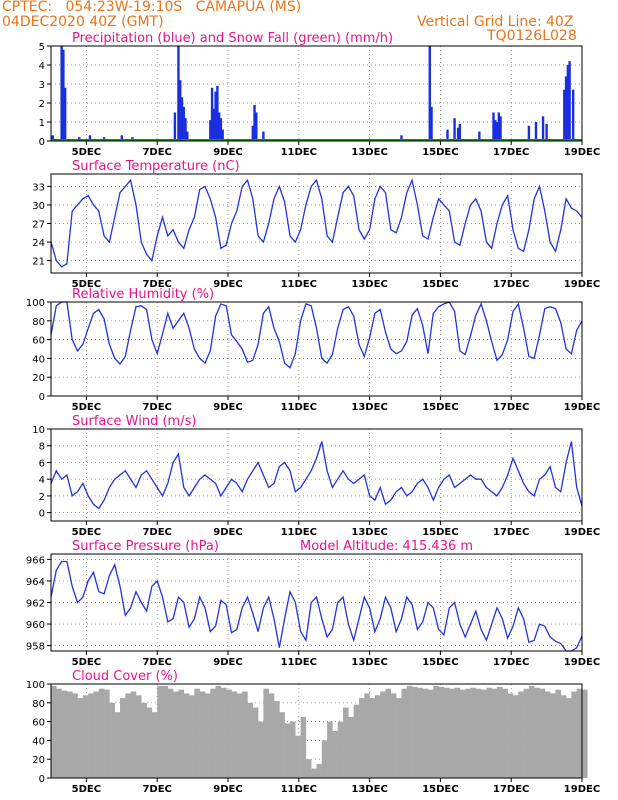 The image size is (618, 800). What do you see at coordinates (156, 166) in the screenshot?
I see `panel-title: Surface Temperature (nC)` at bounding box center [156, 166].